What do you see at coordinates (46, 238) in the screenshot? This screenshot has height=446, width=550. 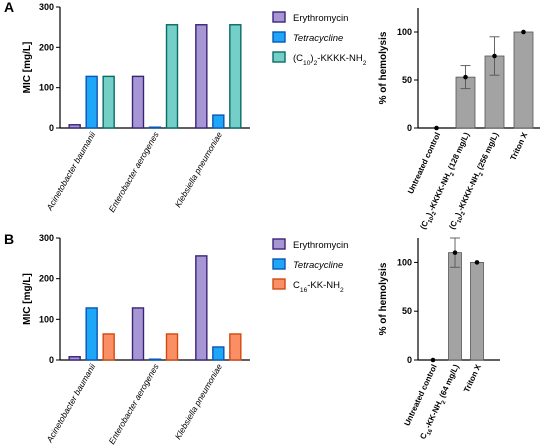 I see `mic-b-y-tick-label: 300` at bounding box center [46, 238].